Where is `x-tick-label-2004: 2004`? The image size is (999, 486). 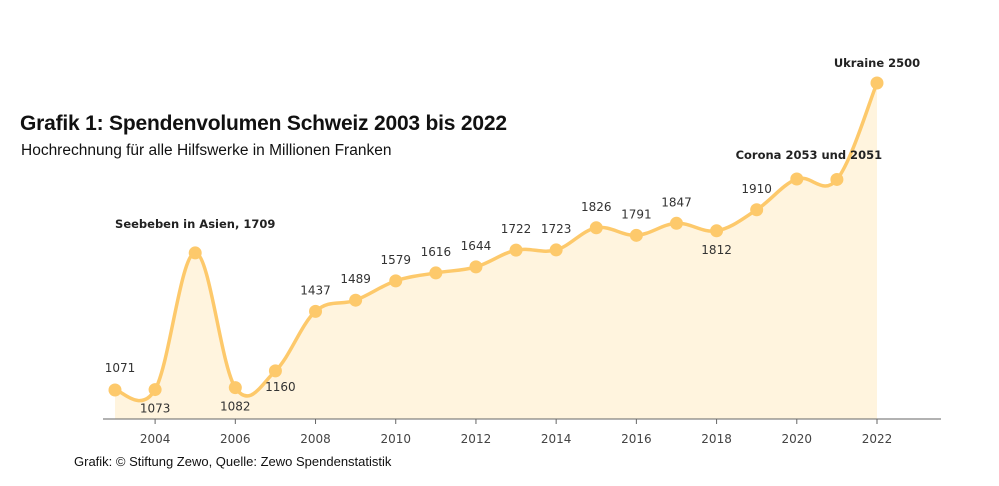 x-tick-label-2004: 2004 is located at coordinates (155, 439).